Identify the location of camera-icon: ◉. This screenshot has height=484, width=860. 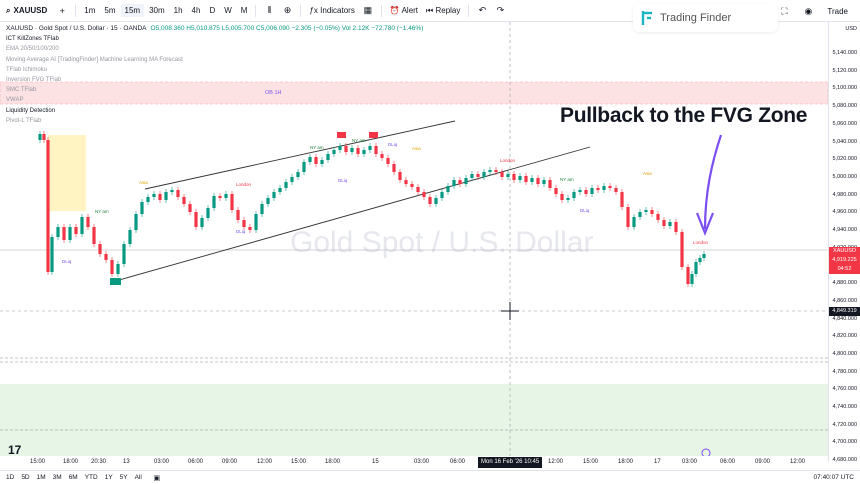
(808, 10).